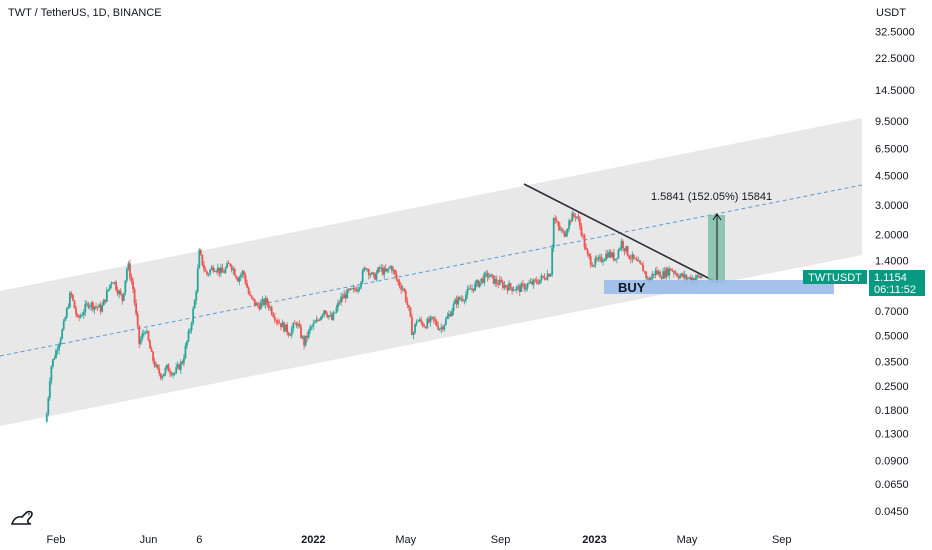 The image size is (932, 550). I want to click on downtrend-line, so click(621, 233).